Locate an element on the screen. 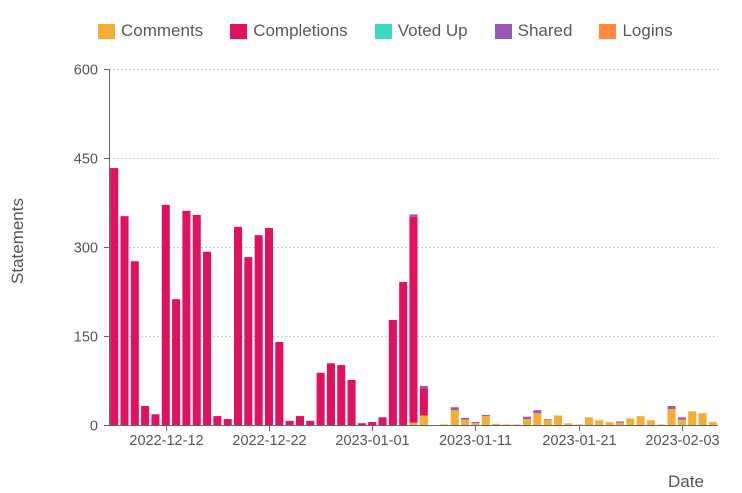 The image size is (742, 493). y-tick-label: 0 is located at coordinates (94, 427).